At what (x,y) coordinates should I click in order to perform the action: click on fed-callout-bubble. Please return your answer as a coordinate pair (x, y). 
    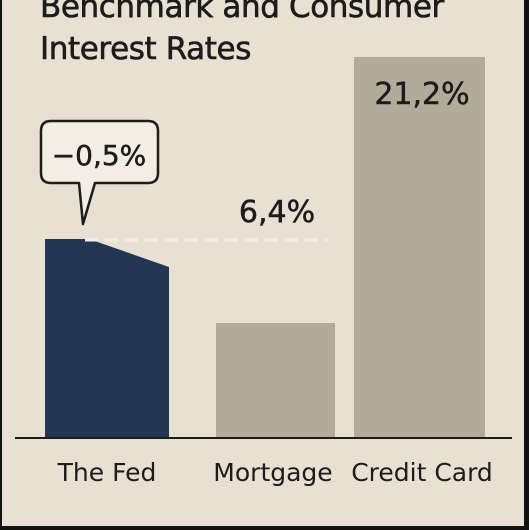
    Looking at the image, I should click on (99, 172).